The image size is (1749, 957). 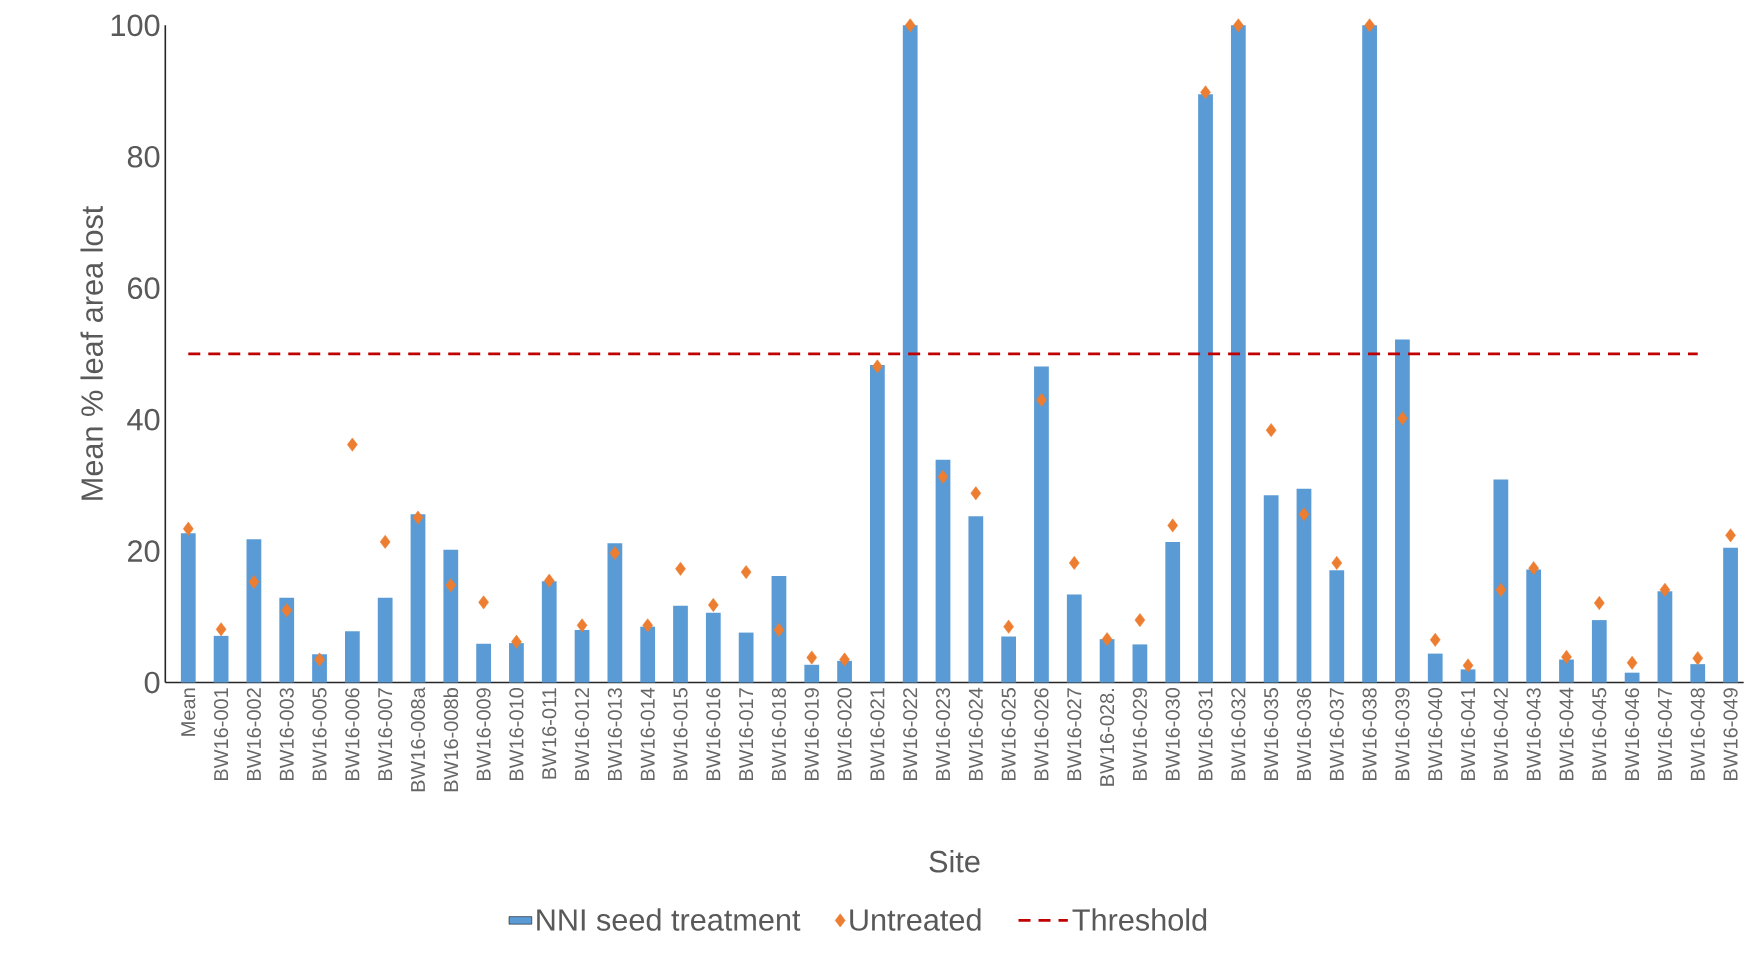 I want to click on legend-label: Untreated, so click(x=915, y=919).